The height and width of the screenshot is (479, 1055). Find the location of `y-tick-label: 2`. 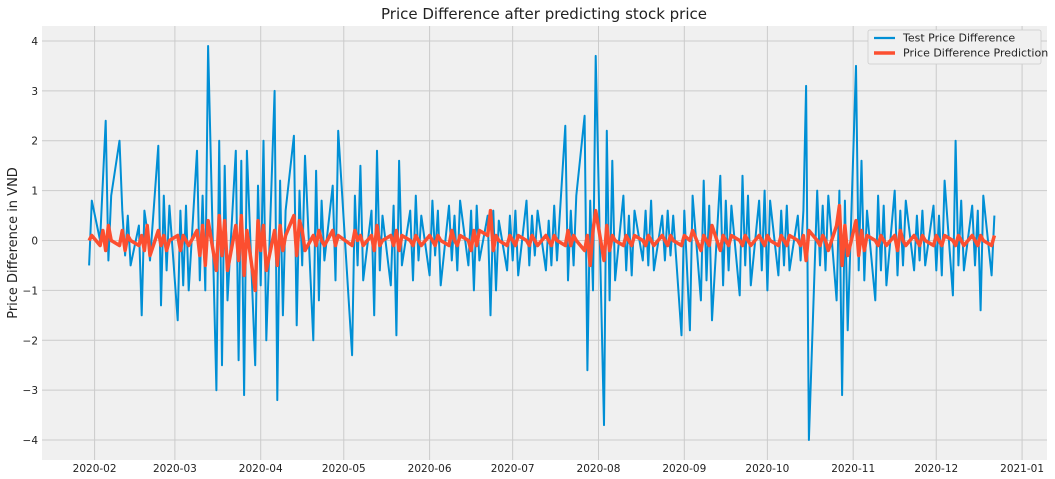

y-tick-label: 2 is located at coordinates (34, 142).